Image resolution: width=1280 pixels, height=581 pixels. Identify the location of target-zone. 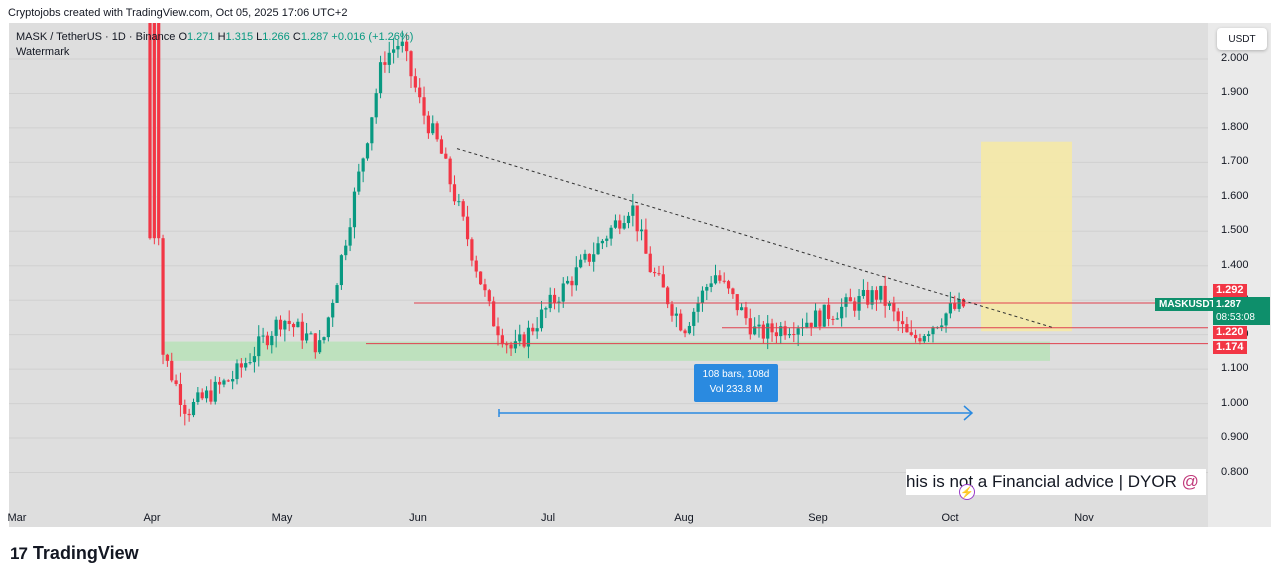
(1026, 236).